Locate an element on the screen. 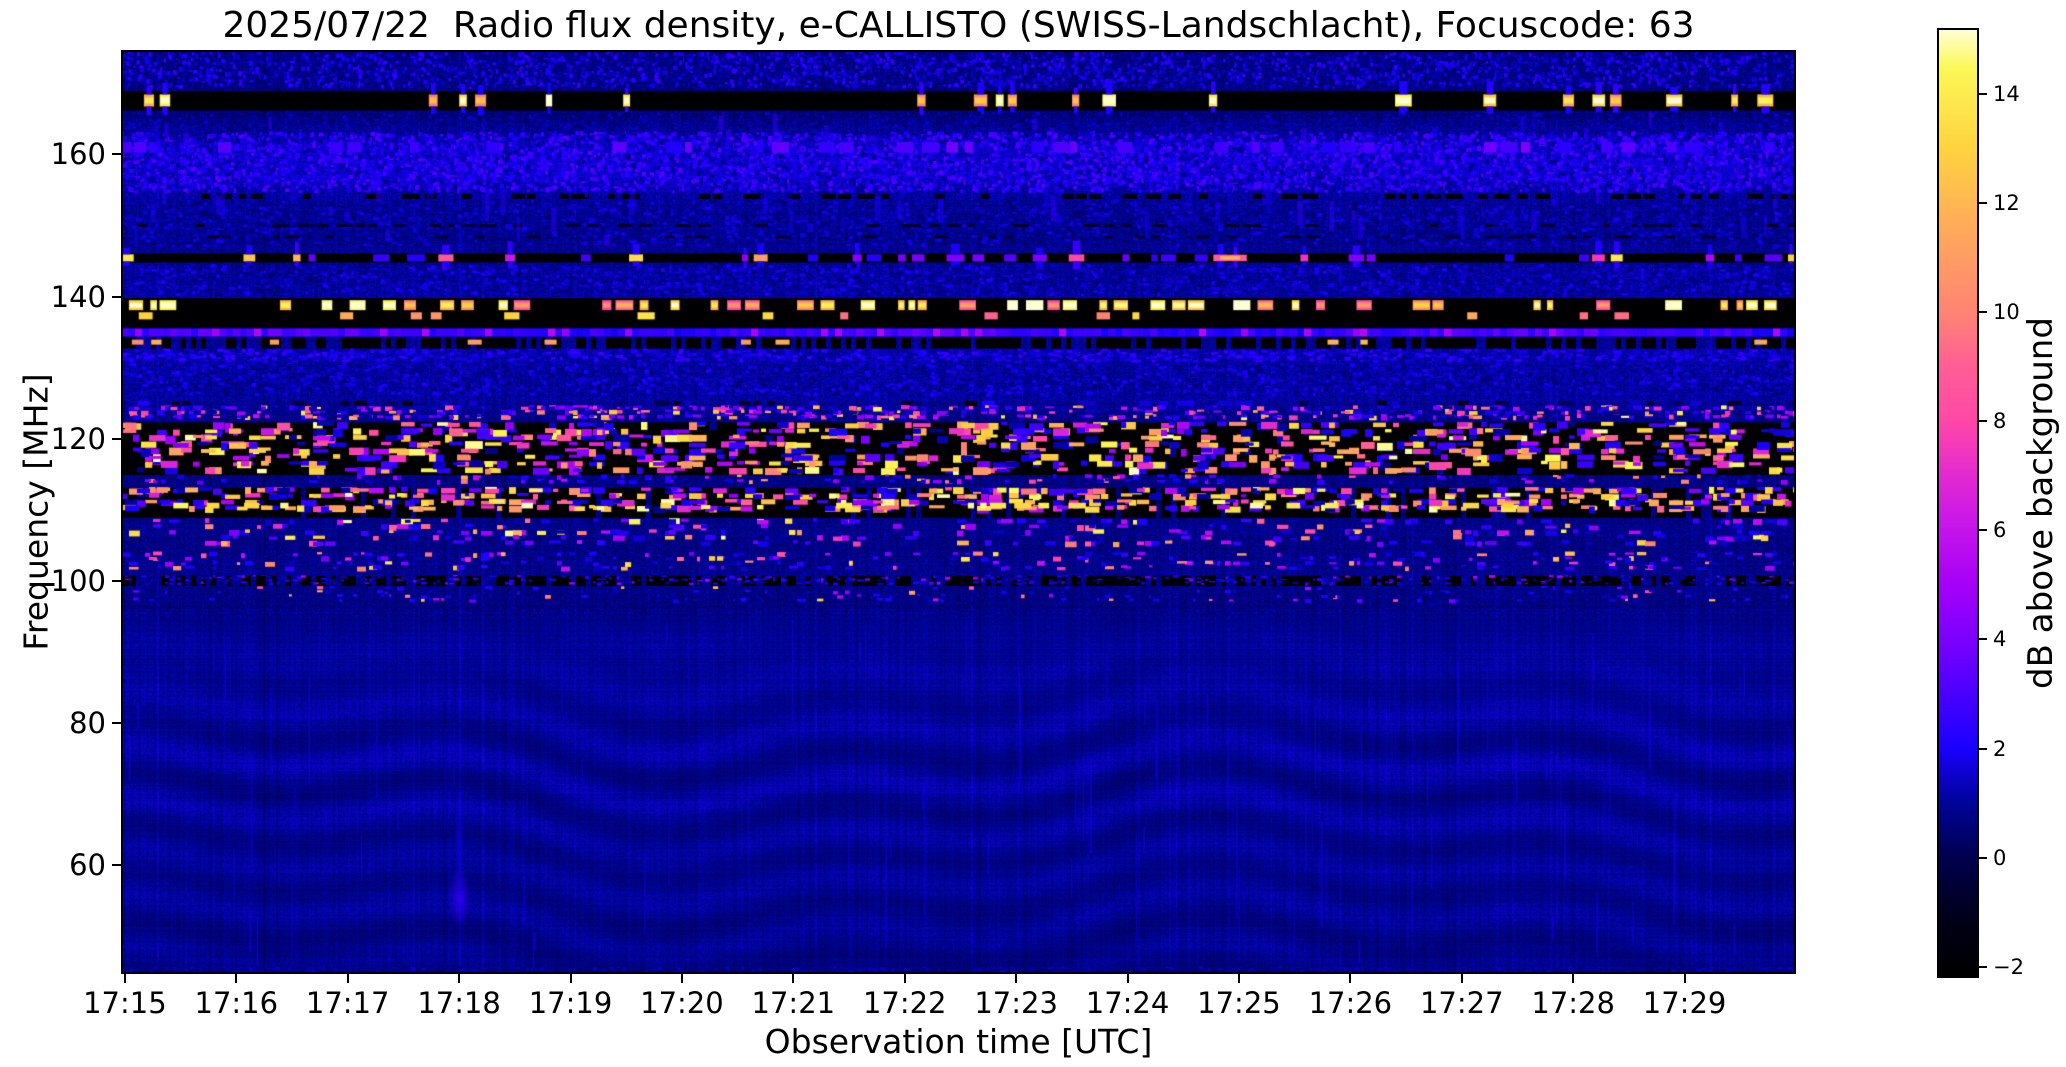  colorbar-tick-label: 0 is located at coordinates (2000, 857).